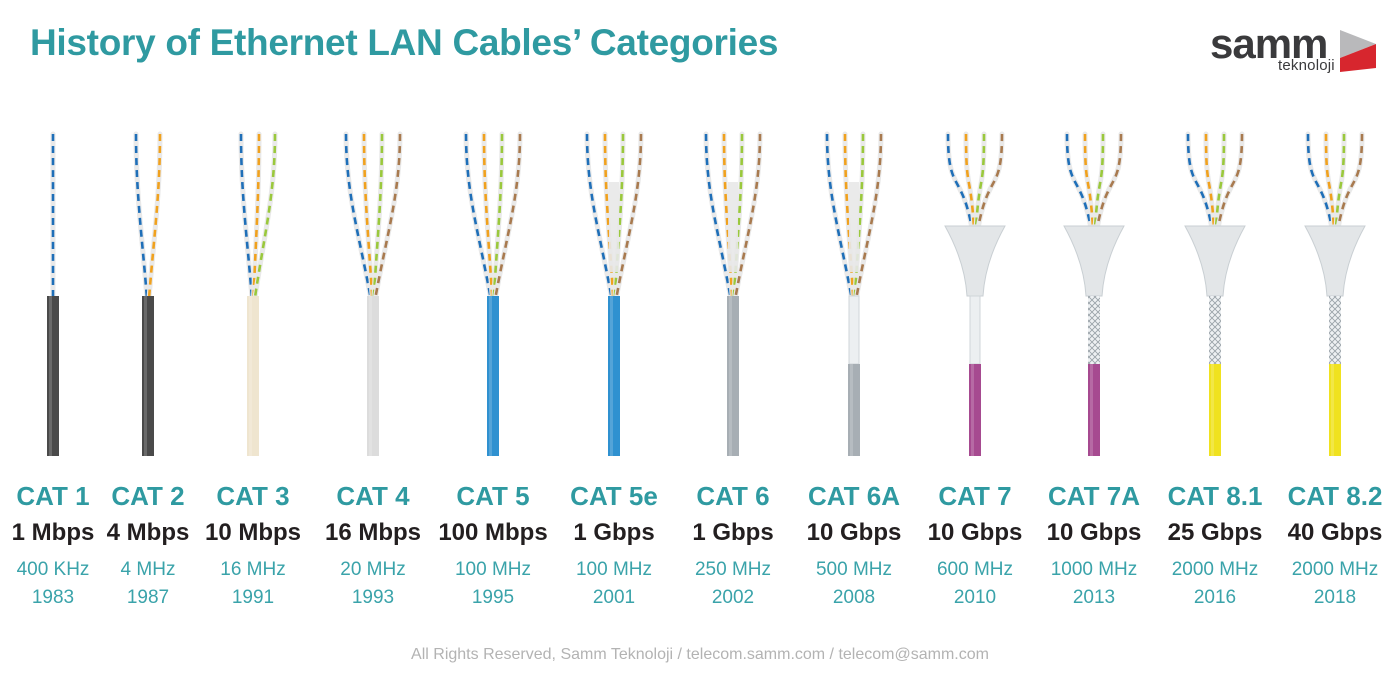 Image resolution: width=1400 pixels, height=674 pixels. Describe the element at coordinates (53, 532) in the screenshot. I see `category-speed: 1 Mbps` at that location.